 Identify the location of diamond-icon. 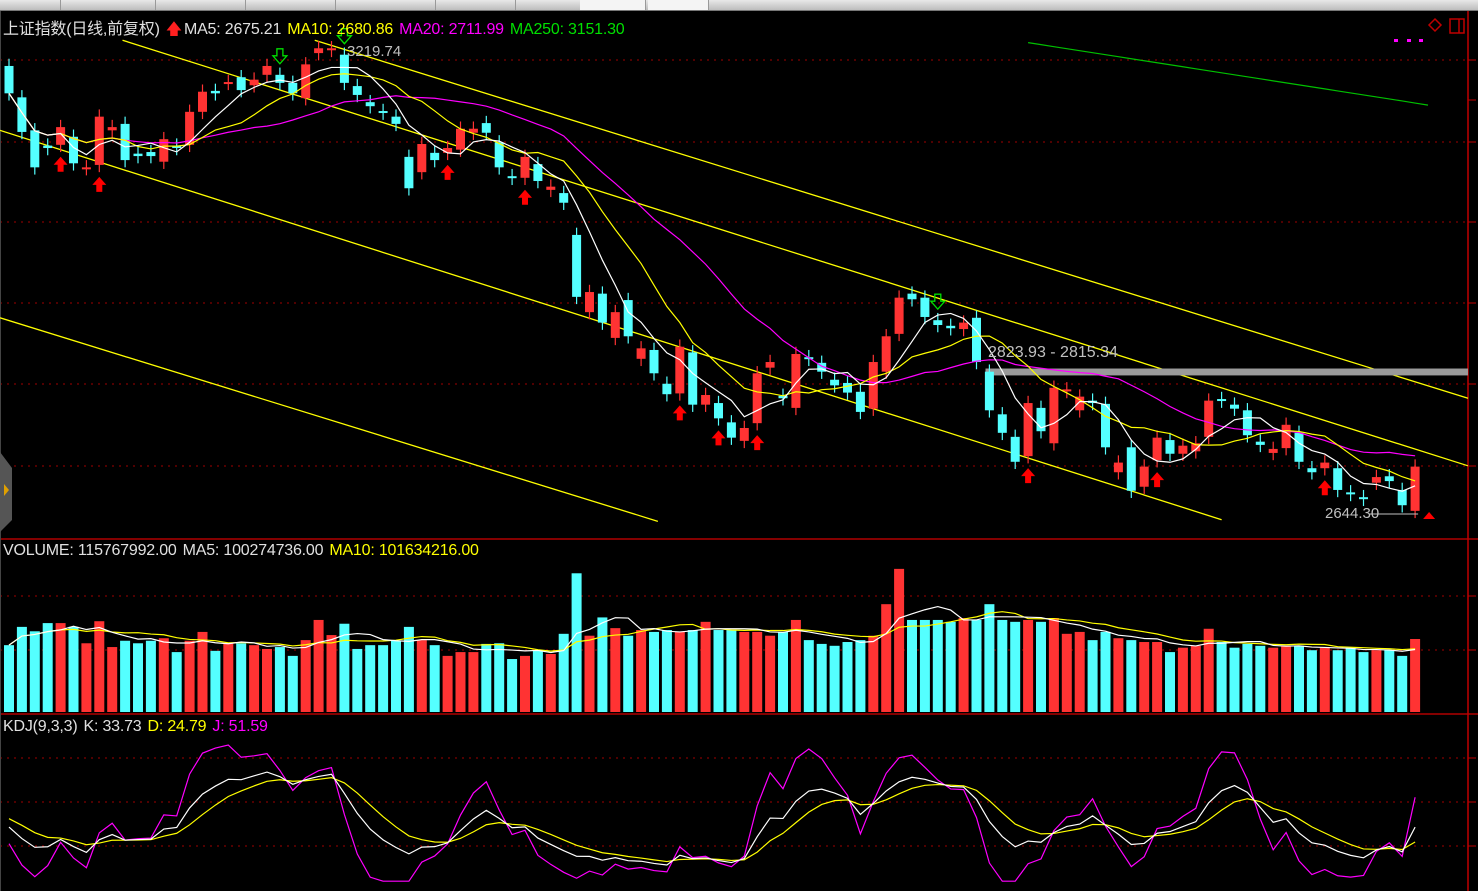
(1435, 25).